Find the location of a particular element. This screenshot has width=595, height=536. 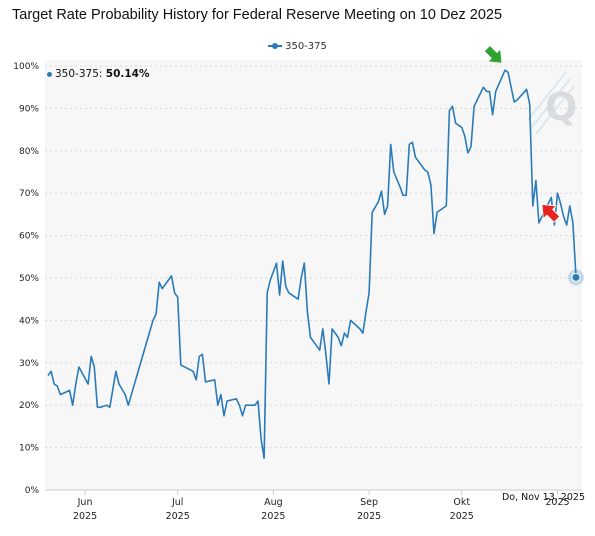

annotations is located at coordinates (522, 133).